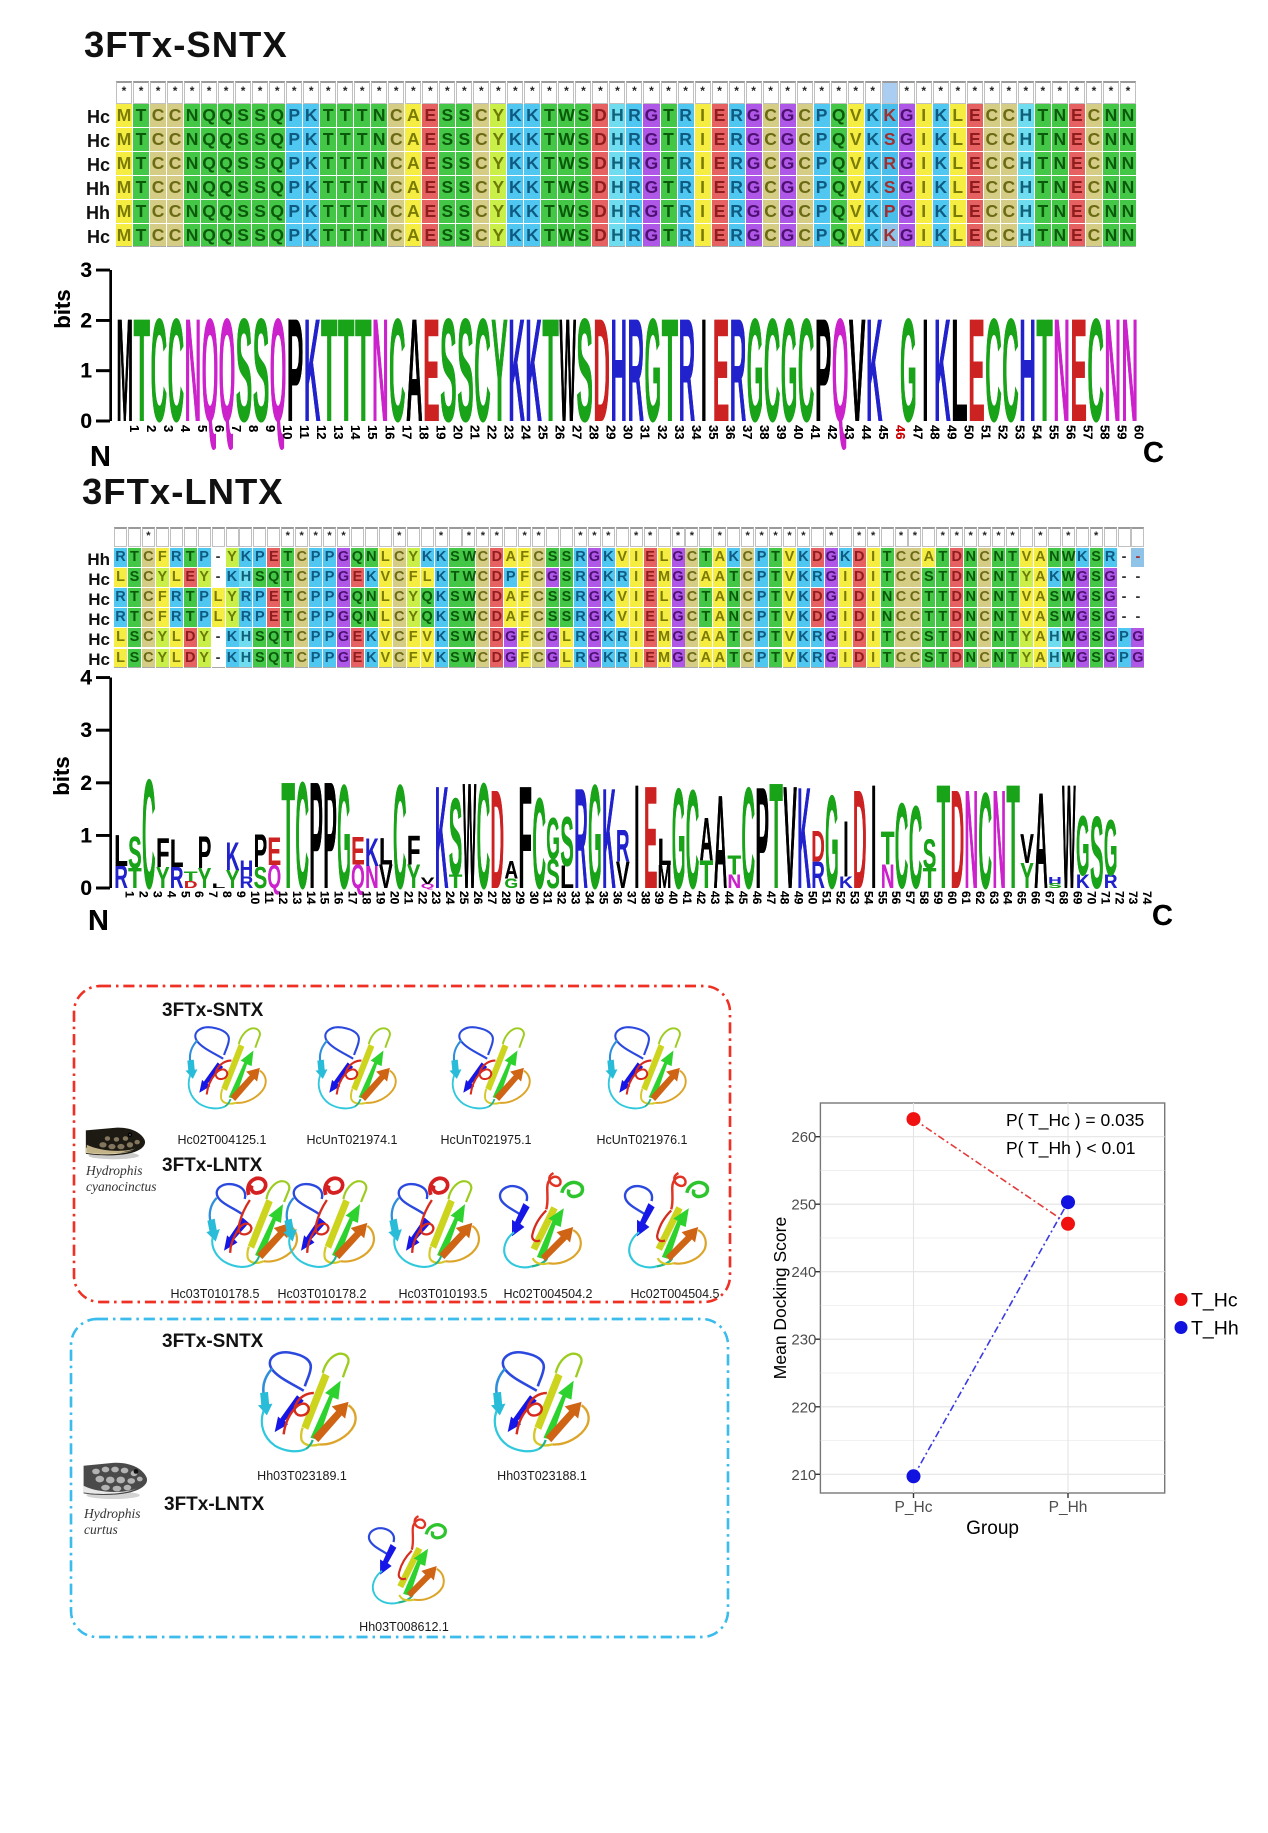 This screenshot has height=1833, width=1268. Describe the element at coordinates (339, 898) in the screenshot. I see `svg-text: 16` at that location.